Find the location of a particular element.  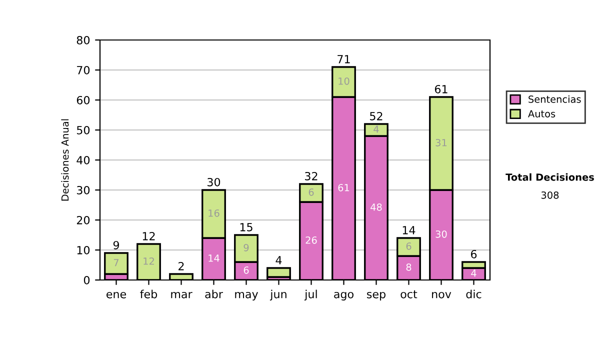

data-label: 30 is located at coordinates (441, 234).